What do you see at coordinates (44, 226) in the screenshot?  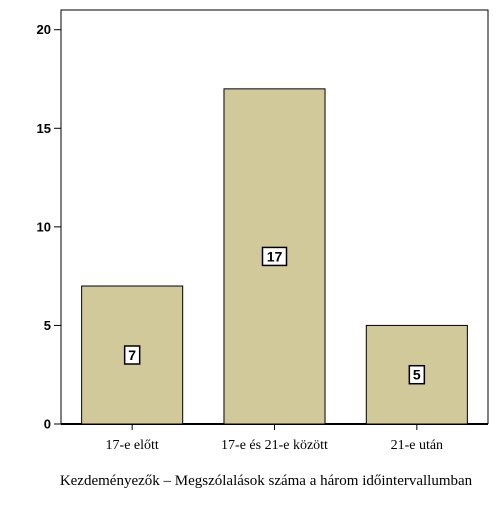 I see `y-tick-label: 10` at bounding box center [44, 226].